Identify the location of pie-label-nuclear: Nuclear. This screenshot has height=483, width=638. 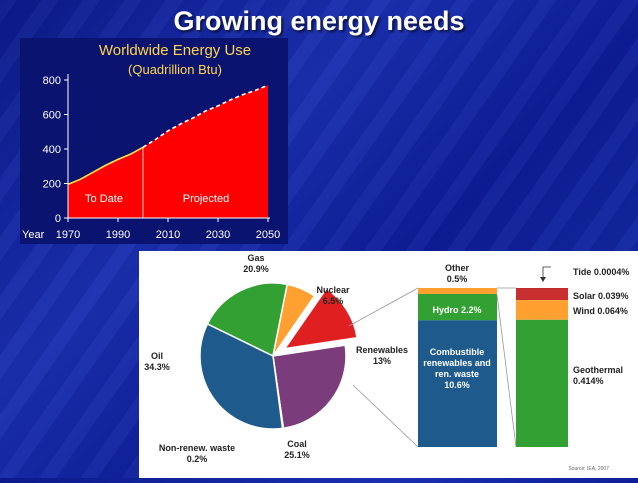
(333, 290).